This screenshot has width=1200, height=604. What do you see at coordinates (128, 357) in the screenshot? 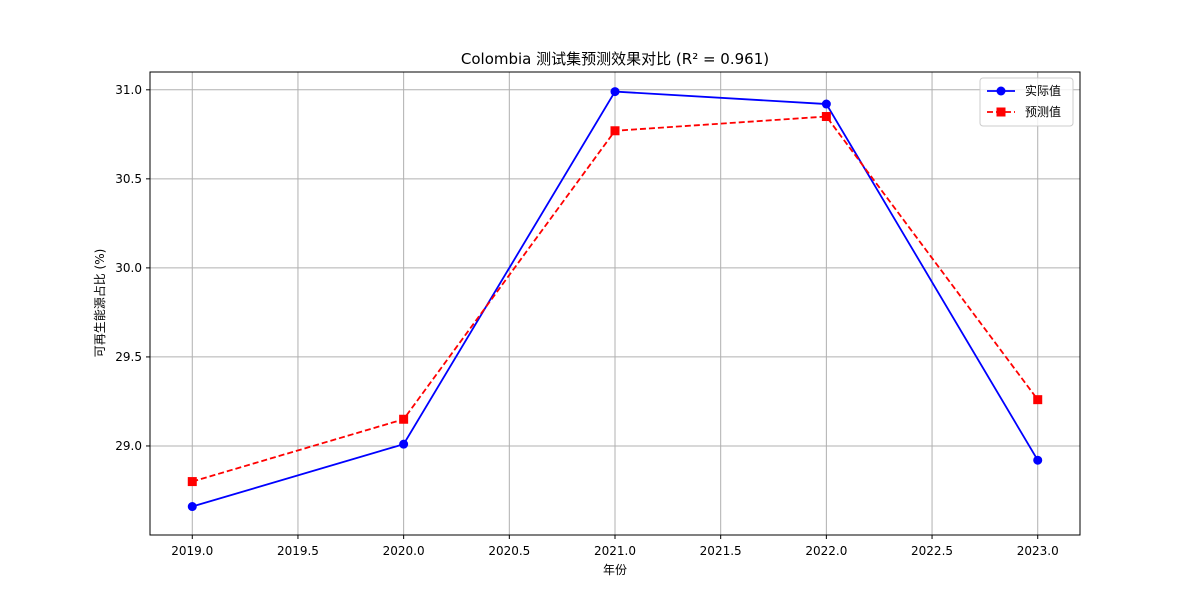
I see `y-tick-label: 29.5` at bounding box center [128, 357].